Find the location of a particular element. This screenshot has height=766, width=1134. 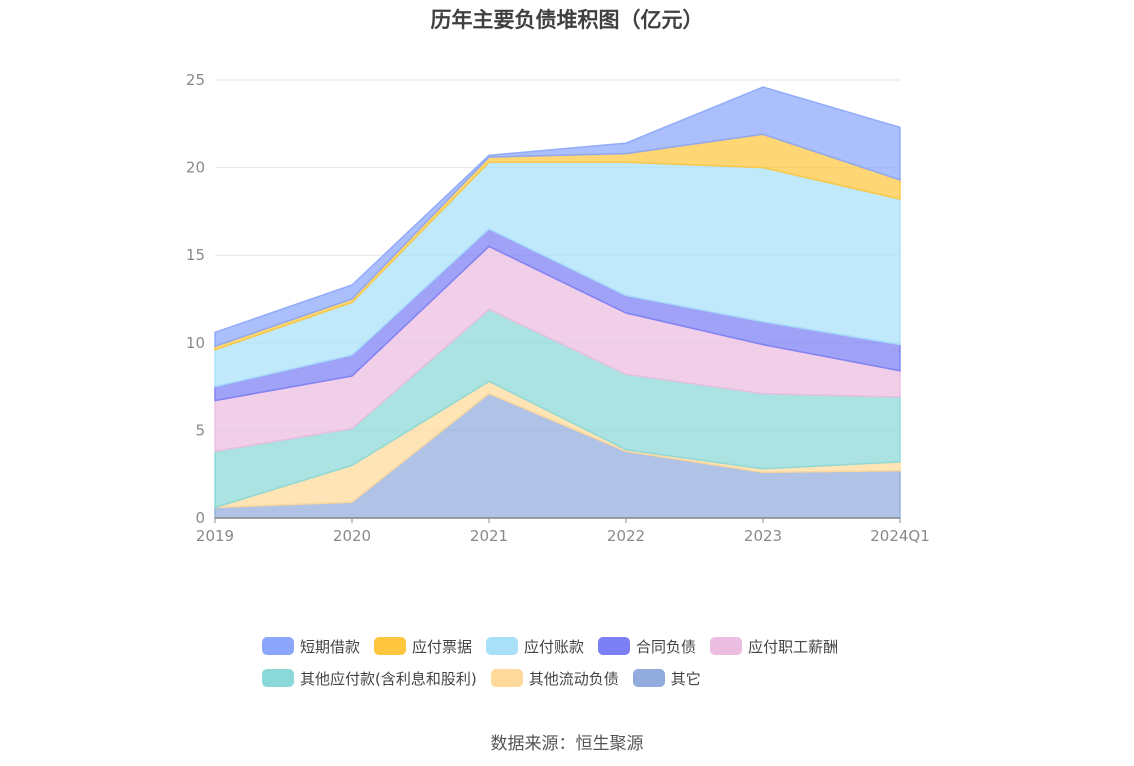

x-tick-label: 2023 is located at coordinates (763, 536).